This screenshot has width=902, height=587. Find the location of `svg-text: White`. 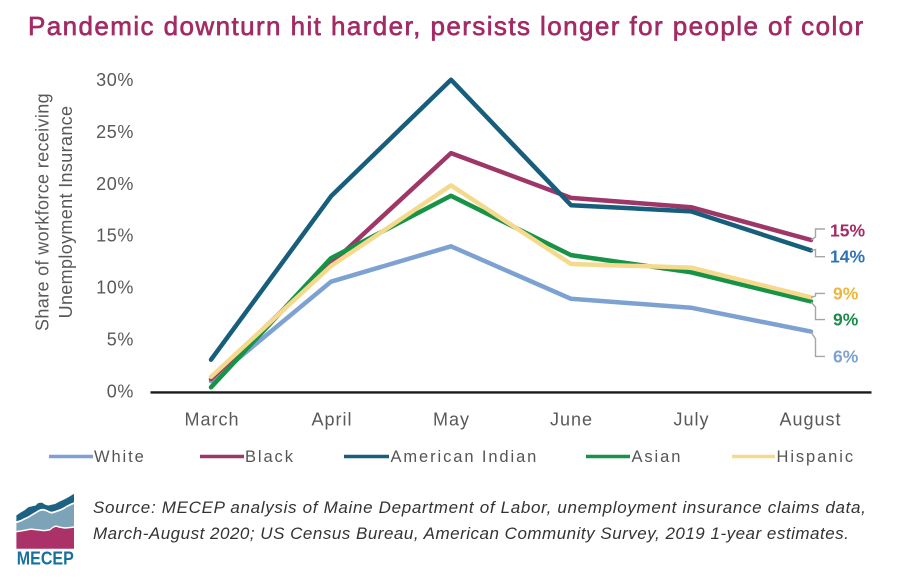

svg-text: White is located at coordinates (120, 457).